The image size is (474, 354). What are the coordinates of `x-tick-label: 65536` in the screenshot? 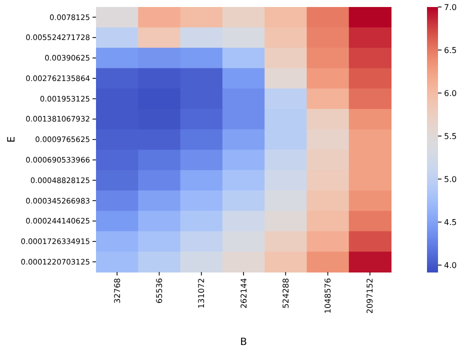 It's located at (159, 291).